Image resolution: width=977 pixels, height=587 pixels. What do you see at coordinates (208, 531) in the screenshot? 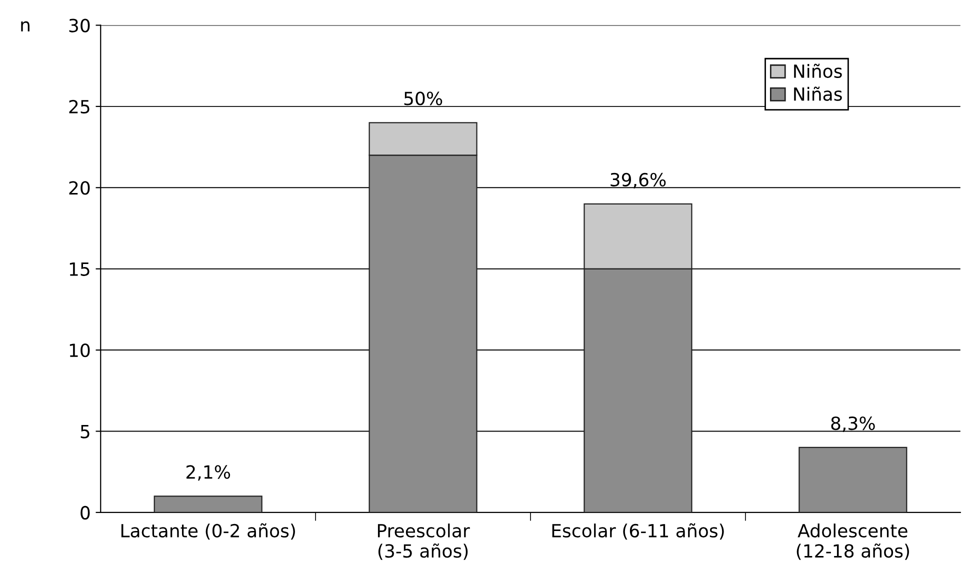
I see `x-tick-label: Lactante (0-2 años)` at bounding box center [208, 531].